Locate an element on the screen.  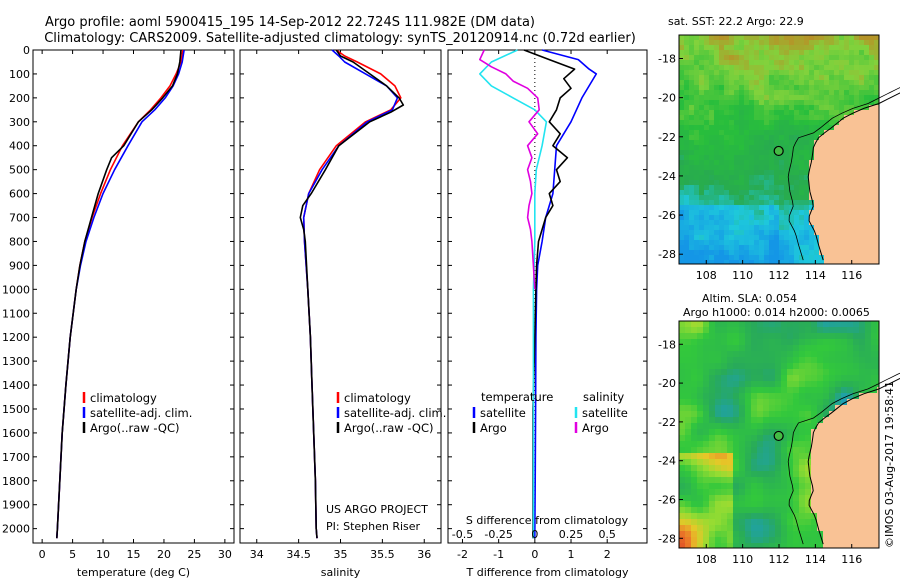
sla_map-field is located at coordinates (779, 434).